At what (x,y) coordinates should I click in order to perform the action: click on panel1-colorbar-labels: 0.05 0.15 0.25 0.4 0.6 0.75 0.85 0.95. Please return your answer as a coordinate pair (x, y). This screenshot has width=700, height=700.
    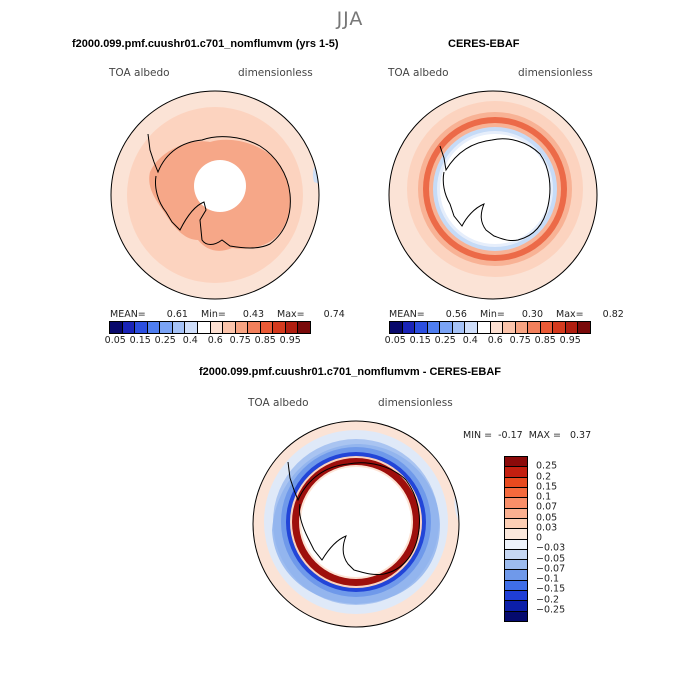
    Looking at the image, I should click on (207, 341).